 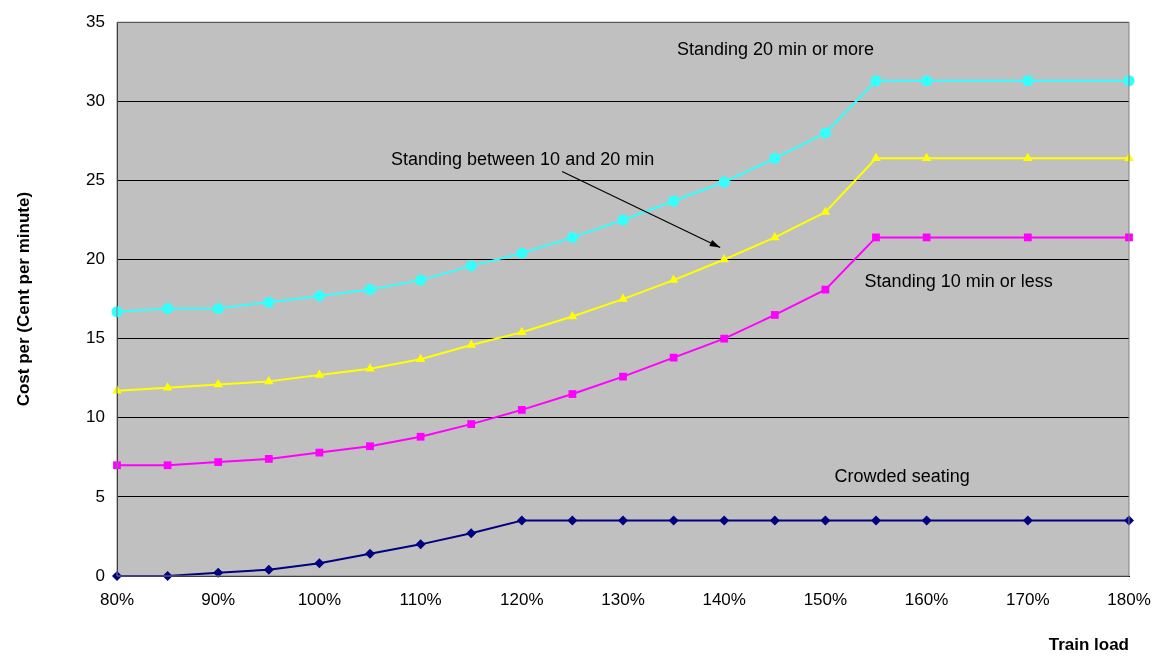 I want to click on x-tick-label: 90%, so click(x=218, y=599).